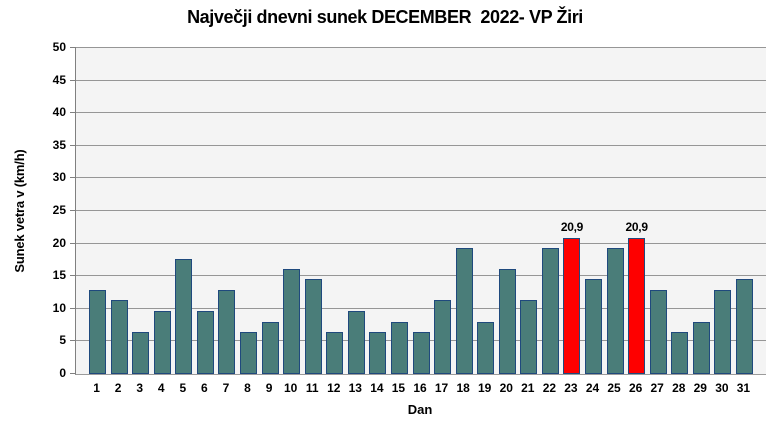 This screenshot has width=770, height=439. What do you see at coordinates (635, 388) in the screenshot?
I see `x-tick-label-26: 26` at bounding box center [635, 388].